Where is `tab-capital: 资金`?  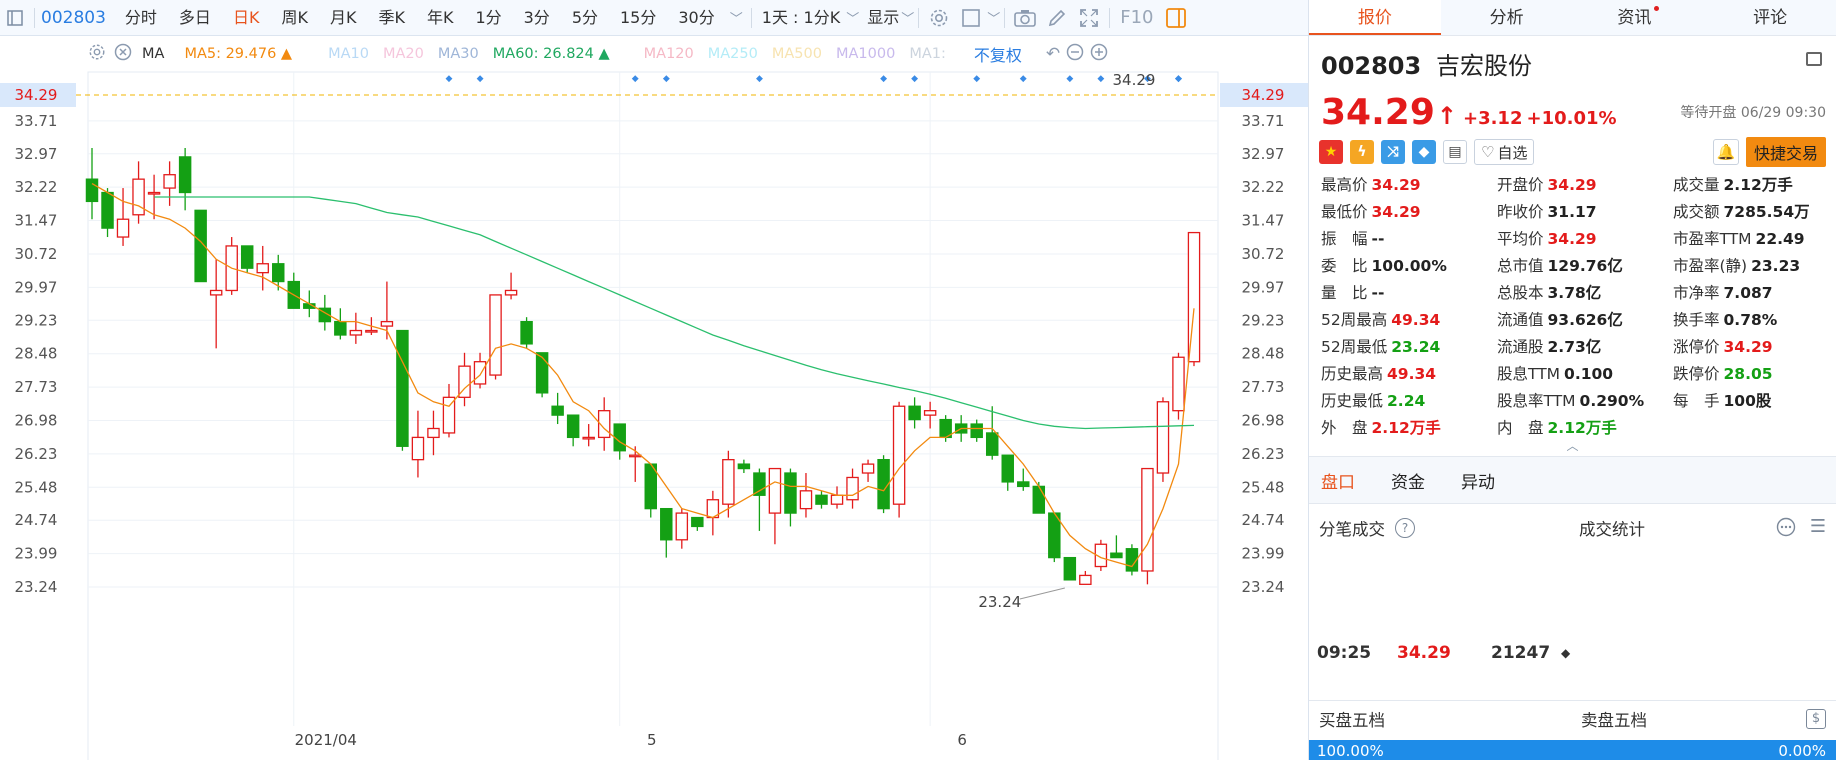
tab-capital: 资金 is located at coordinates (1408, 482).